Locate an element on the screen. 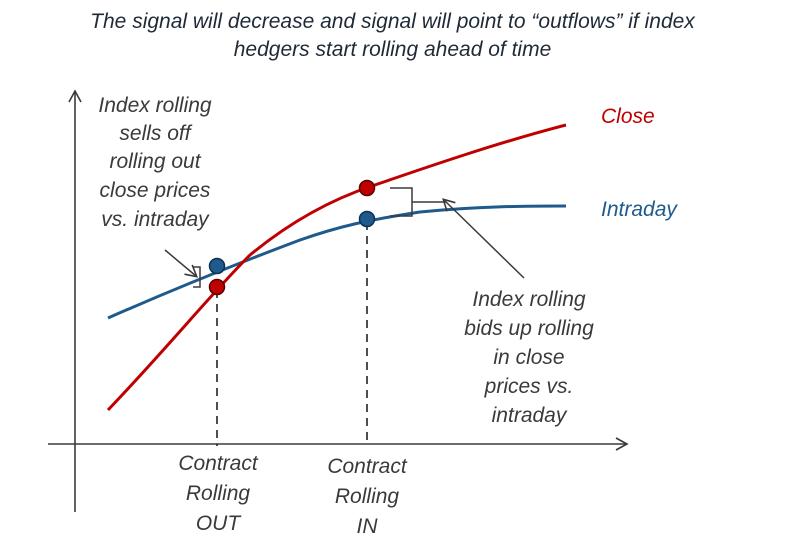 Image resolution: width=785 pixels, height=548 pixels. rolling-out-bracket is located at coordinates (197, 277).